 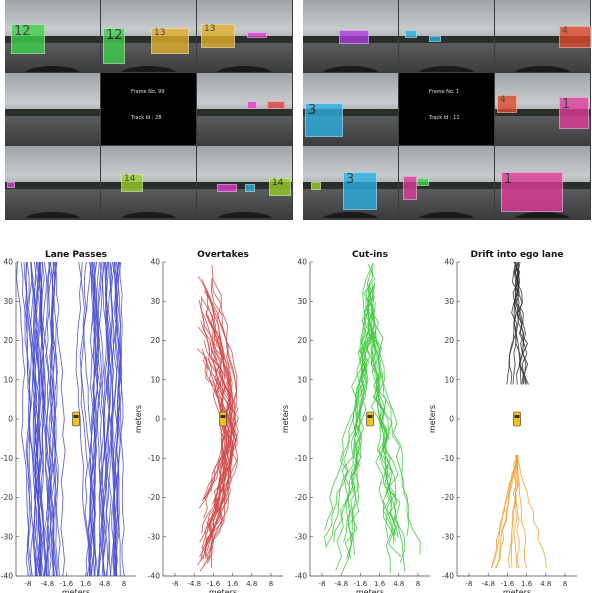 What do you see at coordinates (574, 113) in the screenshot?
I see `detection-box: 1` at bounding box center [574, 113].